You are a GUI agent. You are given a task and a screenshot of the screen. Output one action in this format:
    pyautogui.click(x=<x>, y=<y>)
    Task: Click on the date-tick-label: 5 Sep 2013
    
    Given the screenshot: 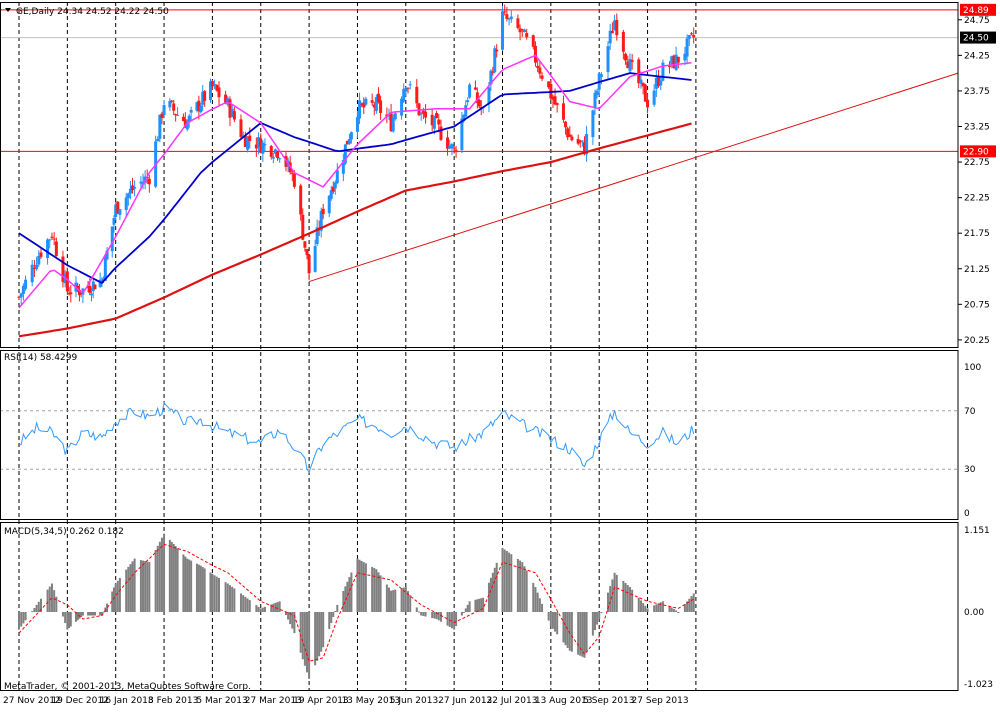 What is the action you would take?
    pyautogui.click(x=608, y=701)
    